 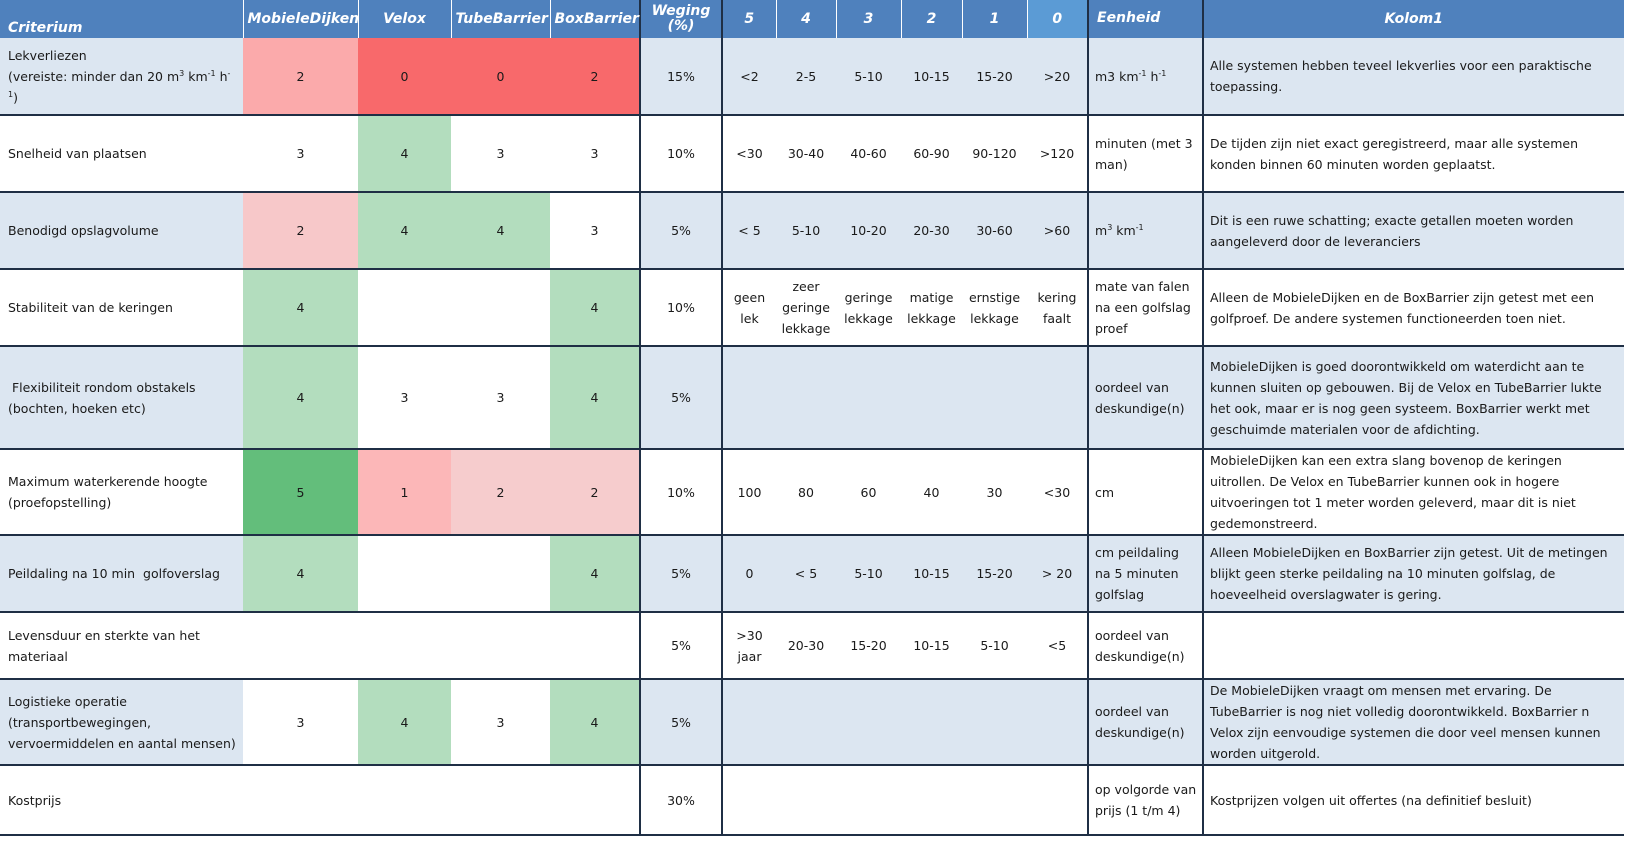 What do you see at coordinates (994, 231) in the screenshot?
I see `scale-1: 30-60` at bounding box center [994, 231].